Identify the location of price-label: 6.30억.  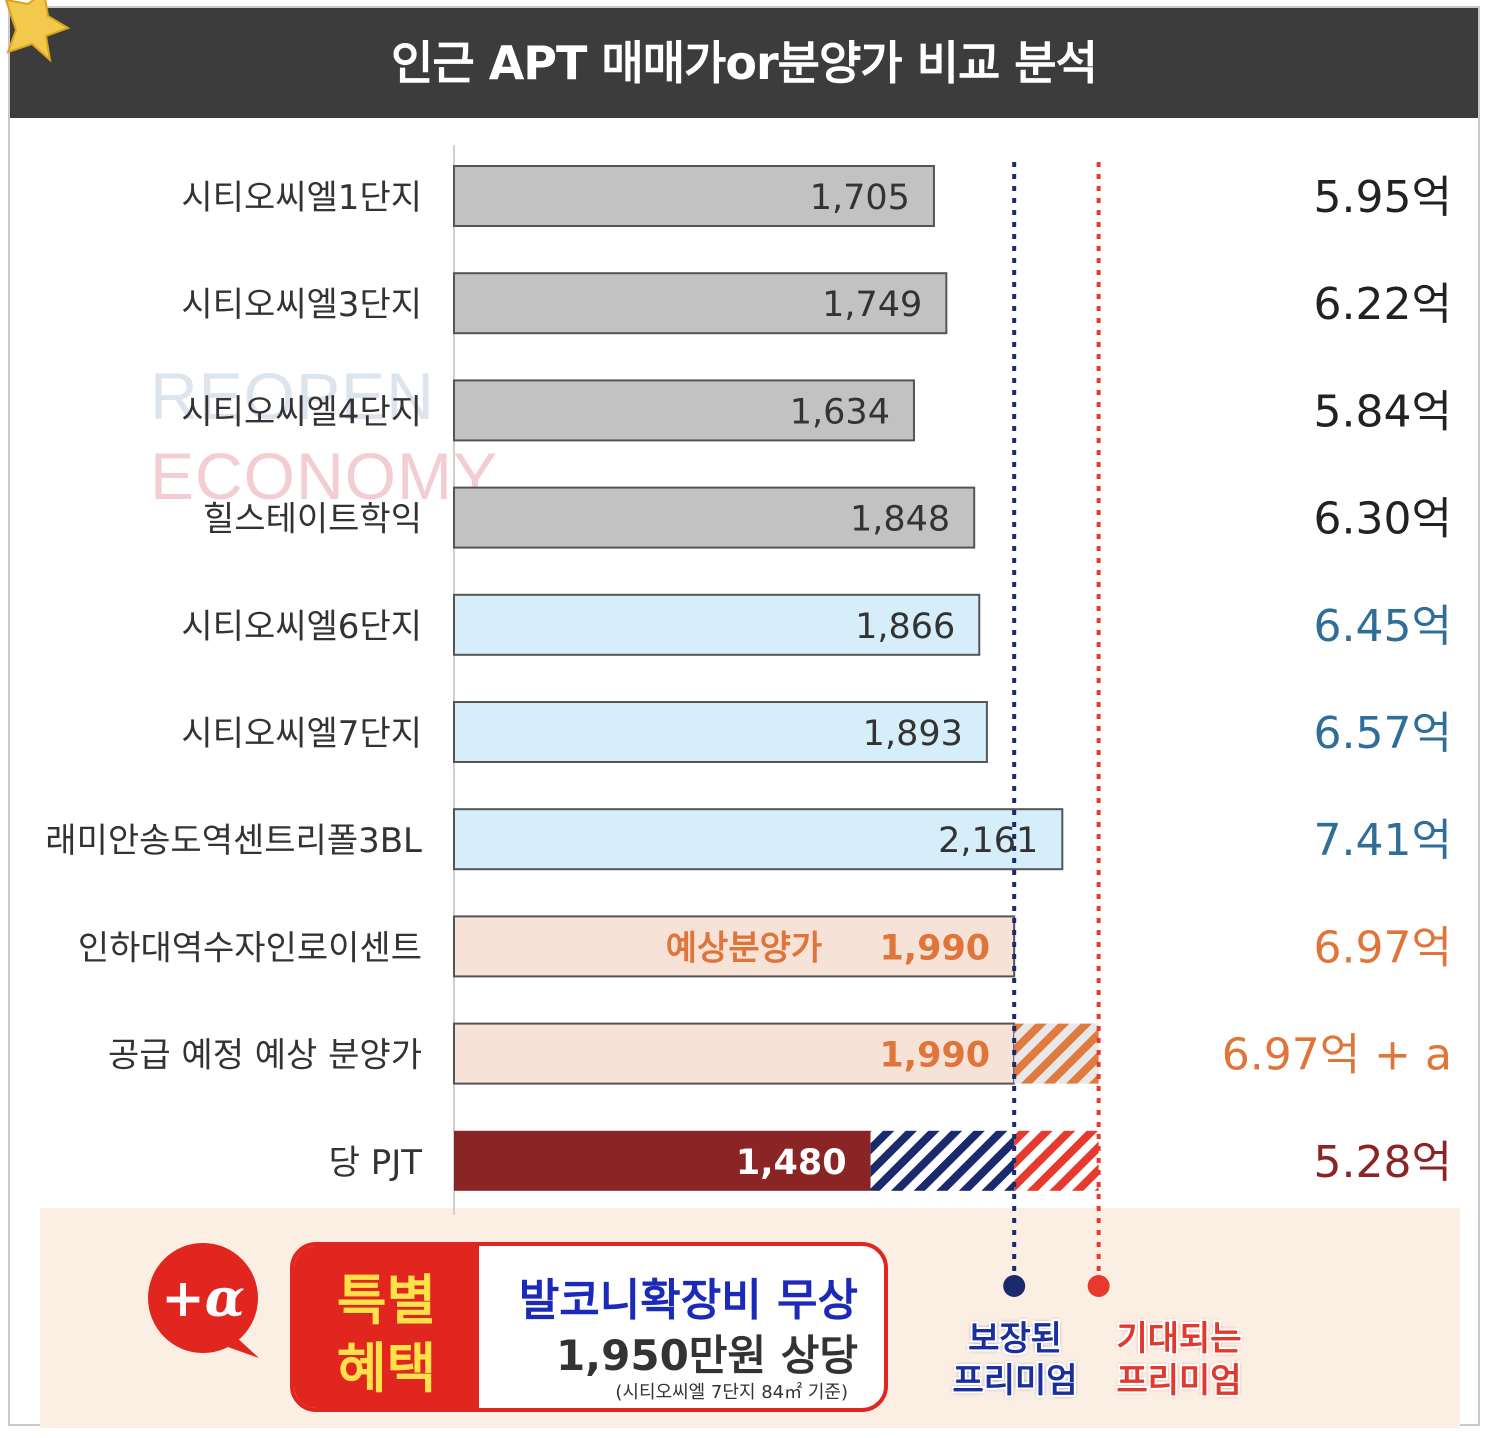
(1383, 519).